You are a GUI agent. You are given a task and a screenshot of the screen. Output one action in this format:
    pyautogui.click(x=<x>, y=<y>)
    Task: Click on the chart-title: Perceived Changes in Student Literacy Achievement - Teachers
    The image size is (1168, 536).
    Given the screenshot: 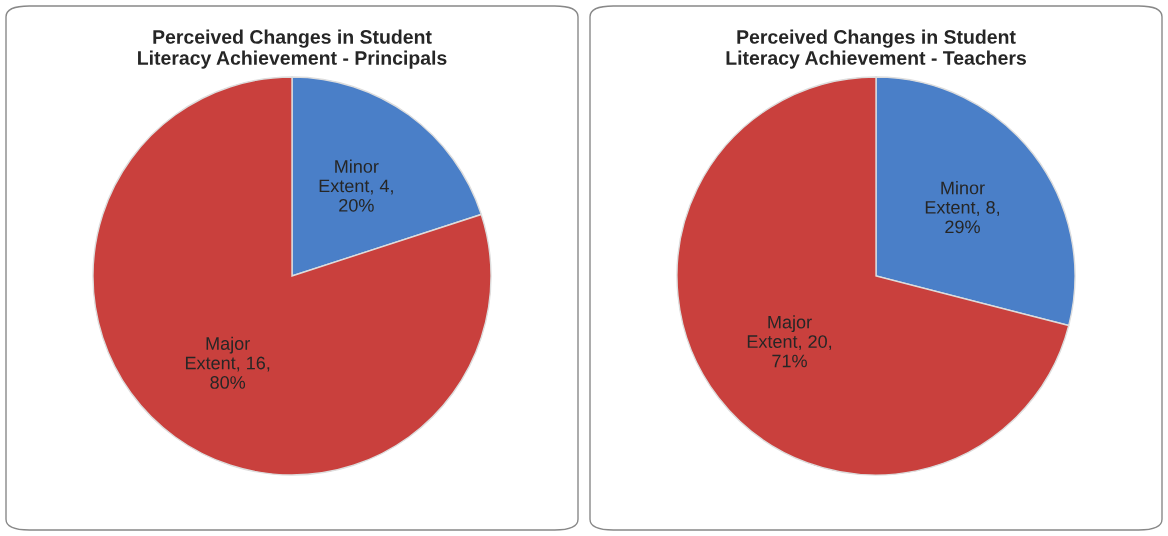 What is the action you would take?
    pyautogui.click(x=876, y=49)
    